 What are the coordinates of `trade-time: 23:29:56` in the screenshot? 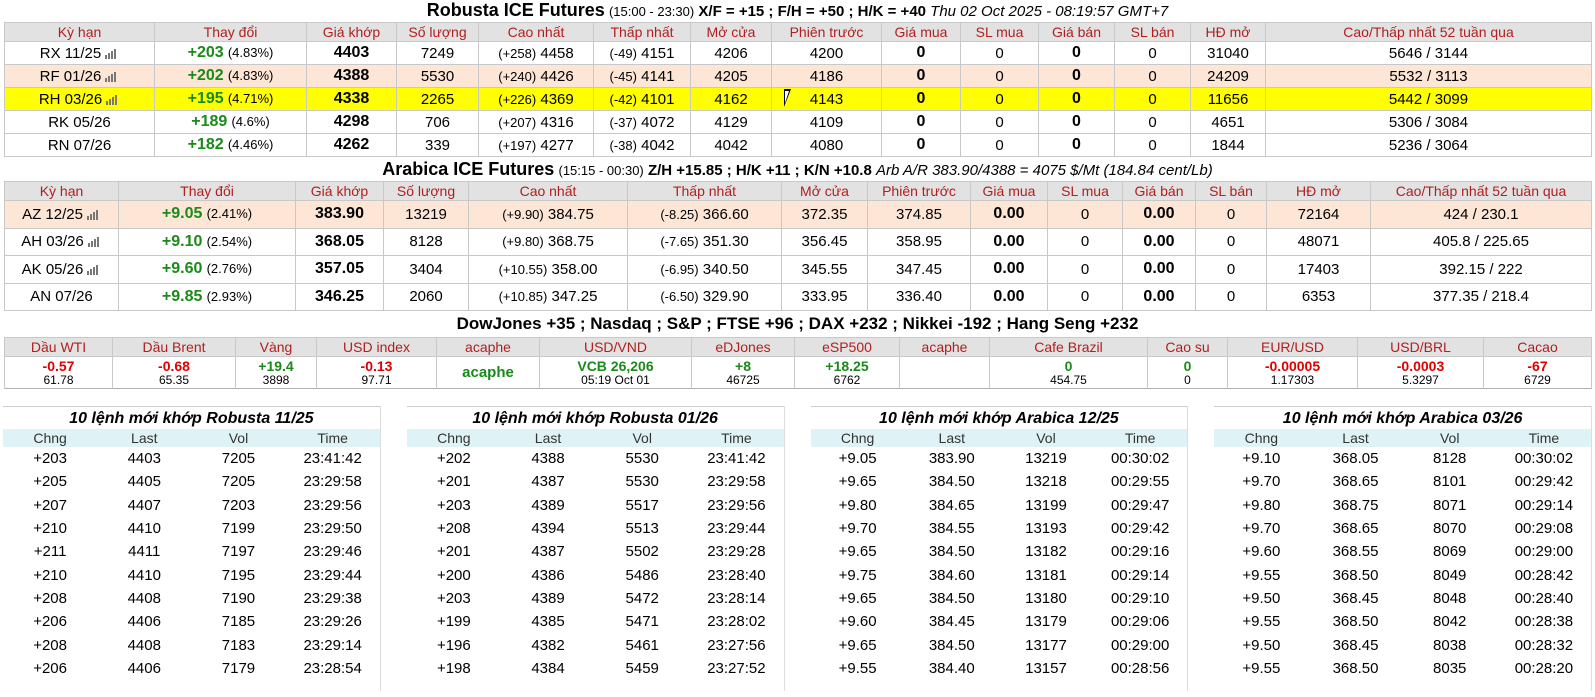 It's located at (736, 505).